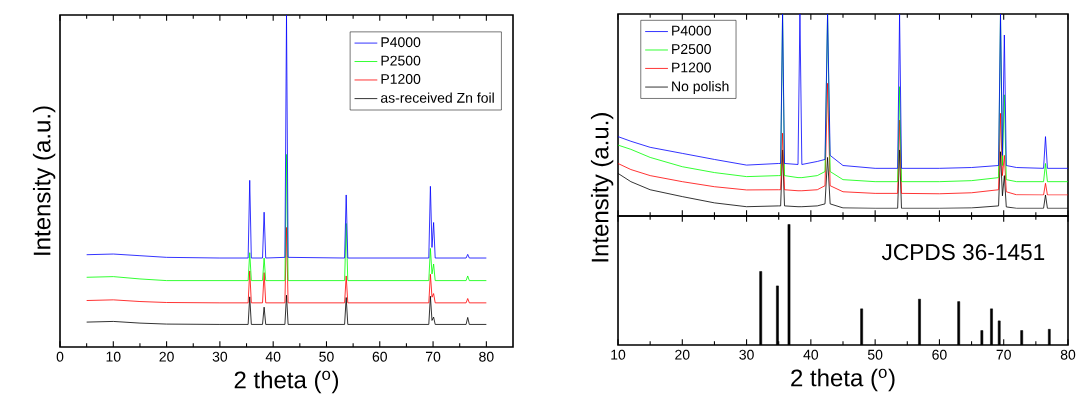 The width and height of the screenshot is (1085, 419). I want to click on legend-label: No polish, so click(700, 87).